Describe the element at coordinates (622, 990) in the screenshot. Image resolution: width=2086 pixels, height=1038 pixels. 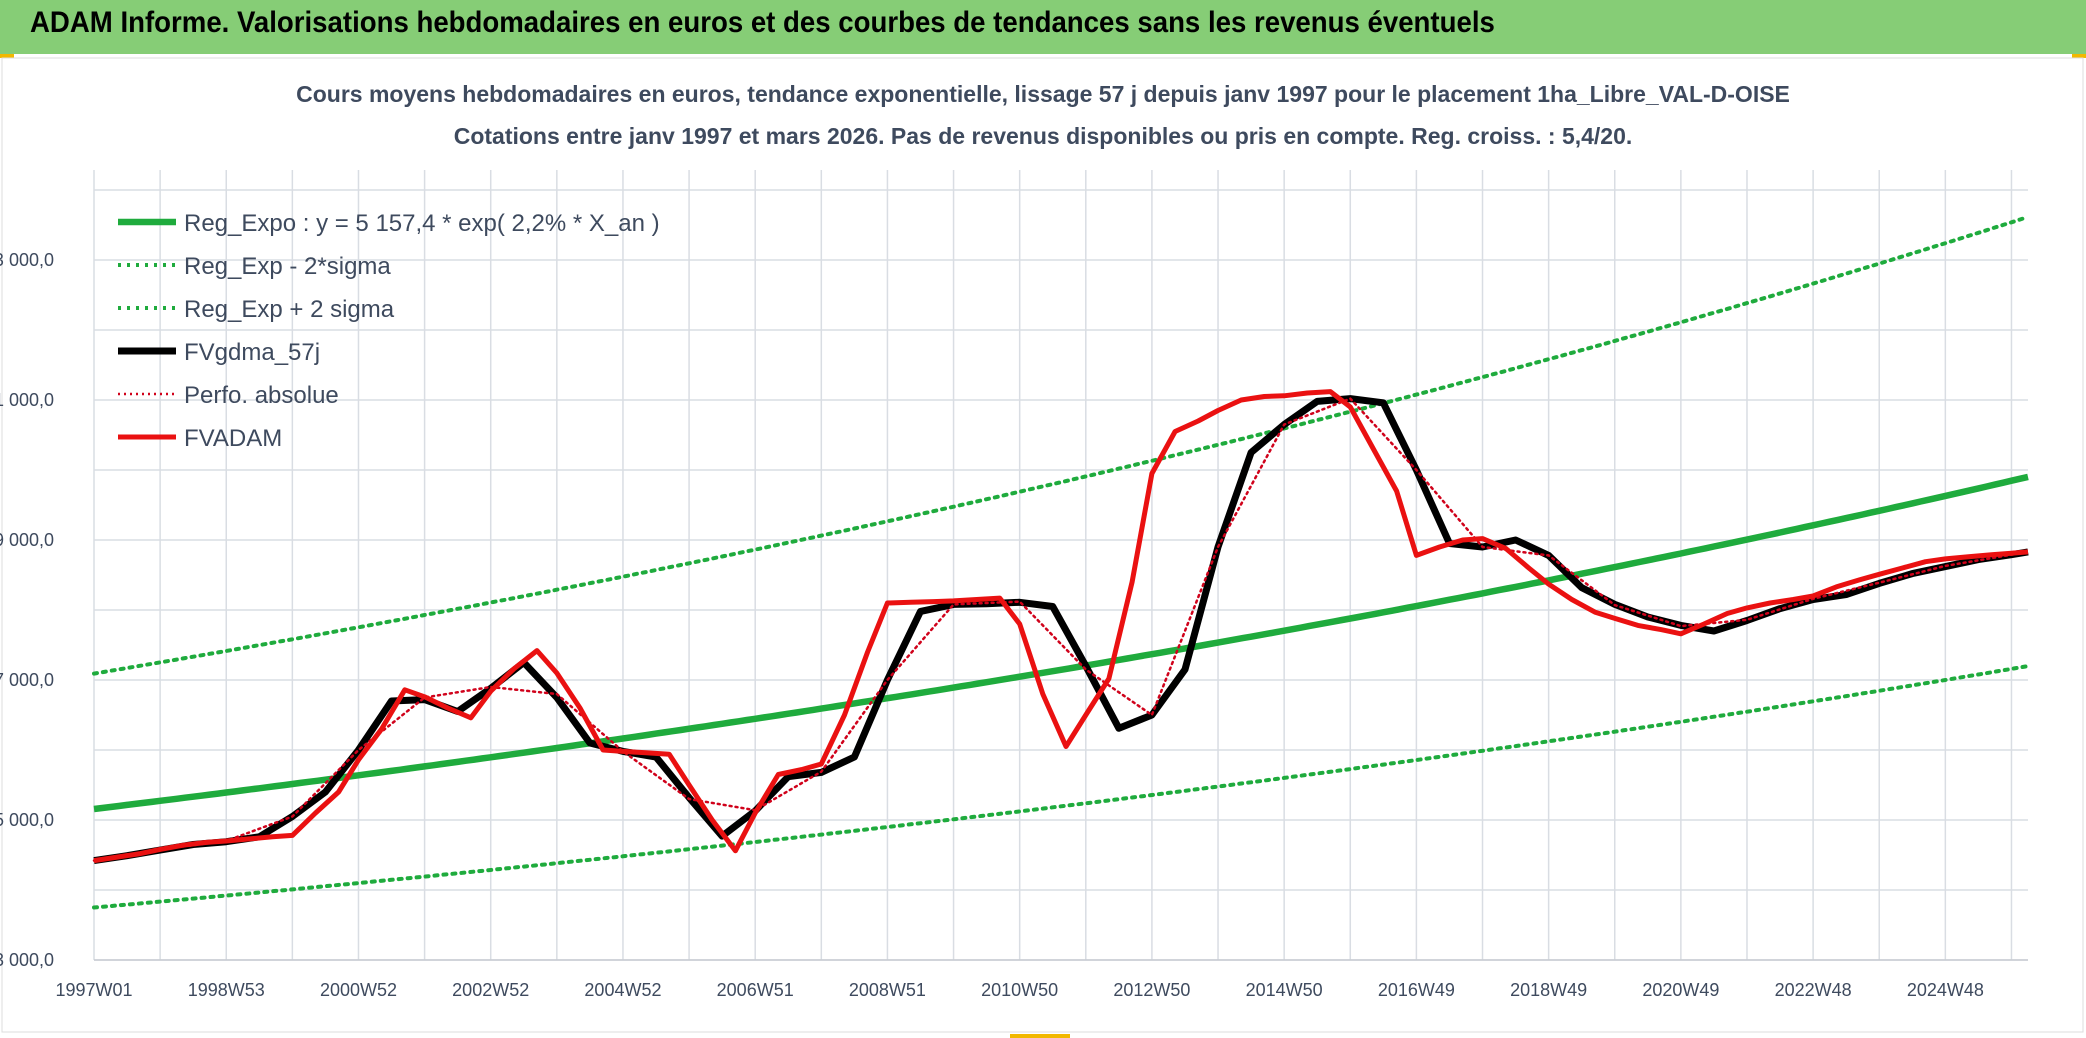
I see `x-tick-label: 2004W52` at that location.